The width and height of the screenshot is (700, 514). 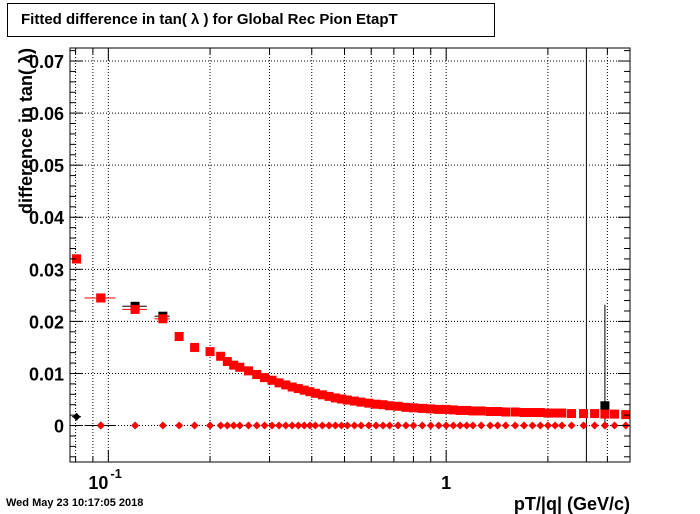 I want to click on x-tick-label: 10, so click(x=98, y=483).